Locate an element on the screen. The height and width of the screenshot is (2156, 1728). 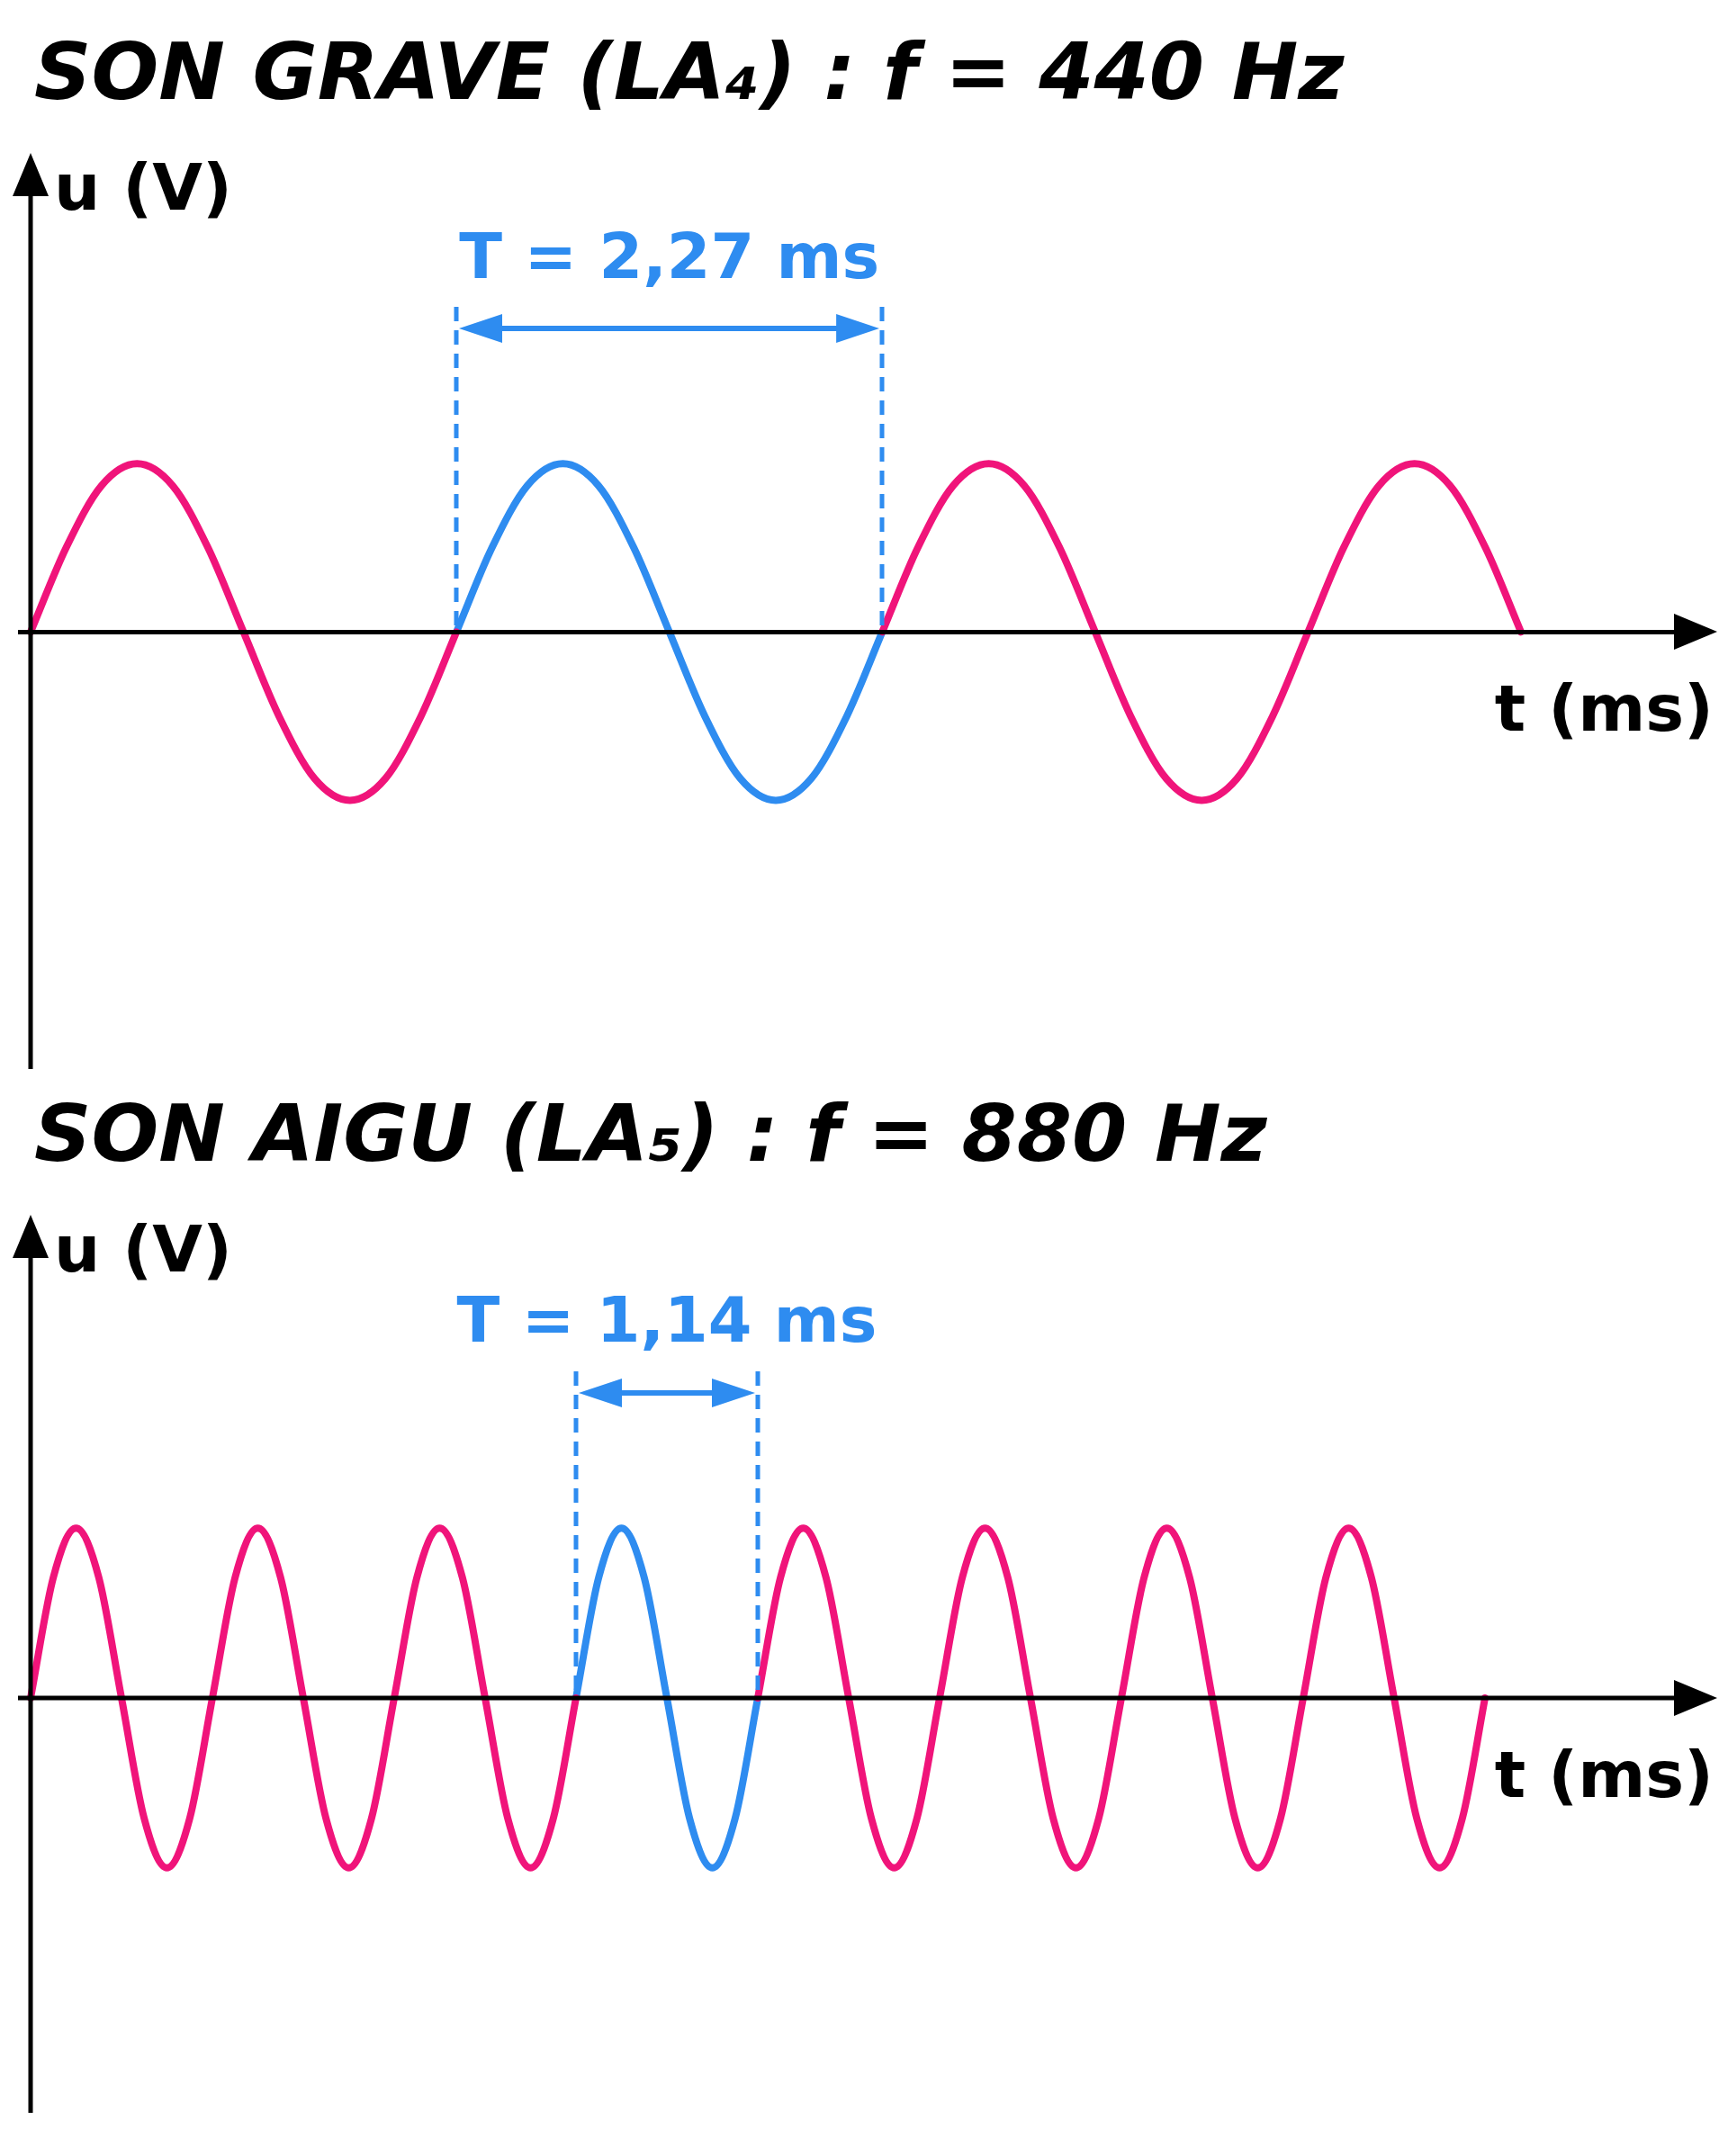
text: T = 2,27 ms is located at coordinates (669, 256).